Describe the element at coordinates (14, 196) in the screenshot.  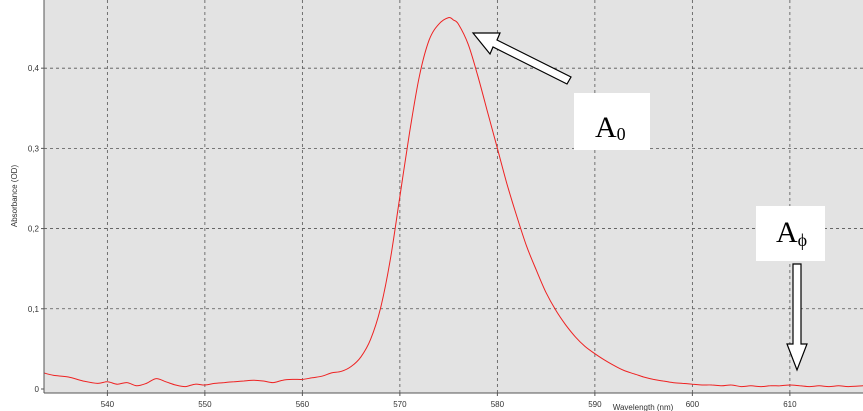
I see `y-axis-title: Absorbance (OD)` at that location.